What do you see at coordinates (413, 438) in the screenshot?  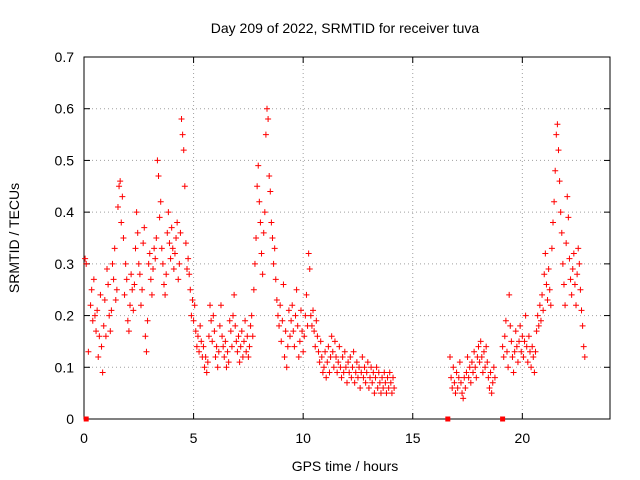 I see `x-tick-label: 15` at bounding box center [413, 438].